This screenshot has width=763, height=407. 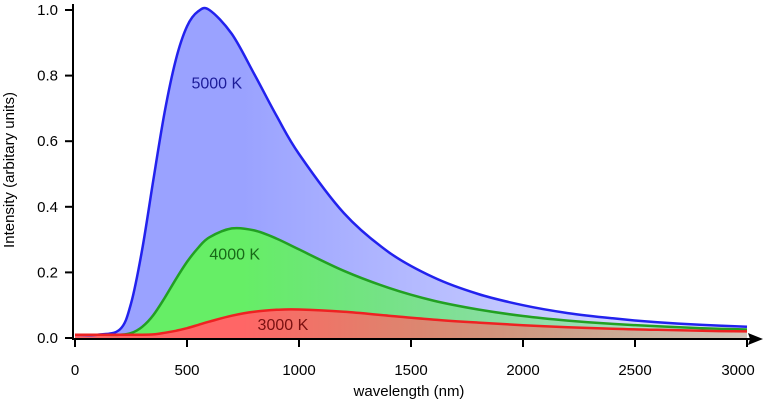 I want to click on x-tick-label: 2500, so click(x=634, y=370).